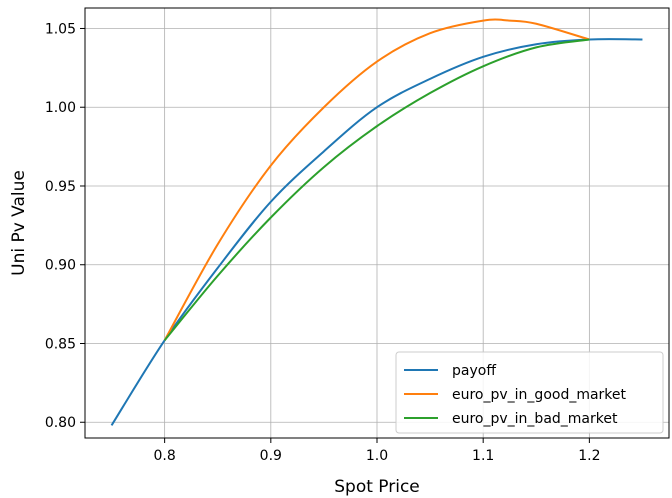 The width and height of the screenshot is (672, 498). What do you see at coordinates (60, 423) in the screenshot?
I see `y-tick-label: 0.80` at bounding box center [60, 423].